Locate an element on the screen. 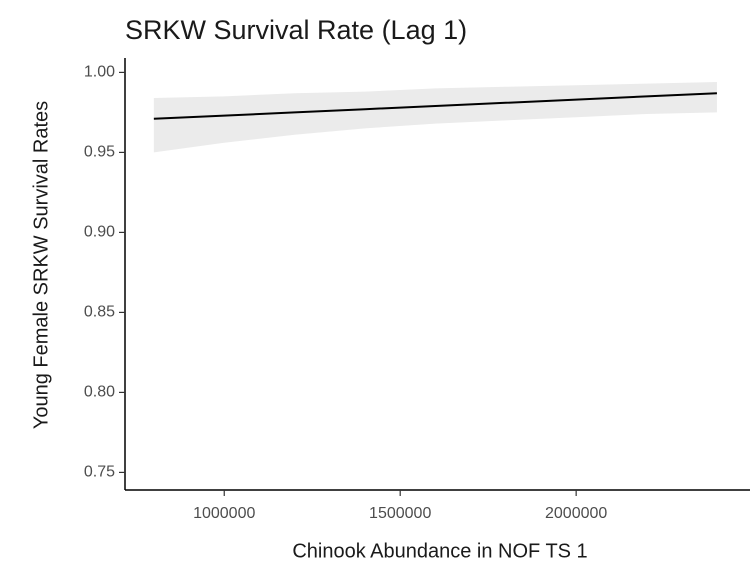  y-tick-label: 0.95 is located at coordinates (99, 152).